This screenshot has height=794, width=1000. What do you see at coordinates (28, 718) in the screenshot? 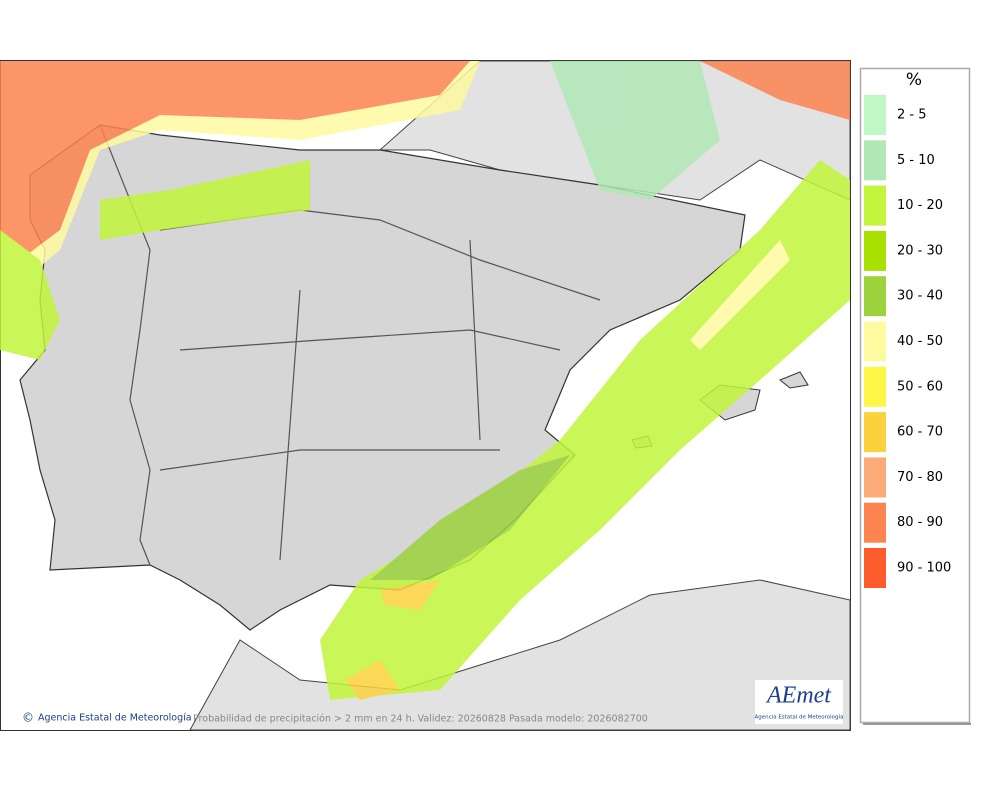
I see `copyright-icon: ©` at bounding box center [28, 718].